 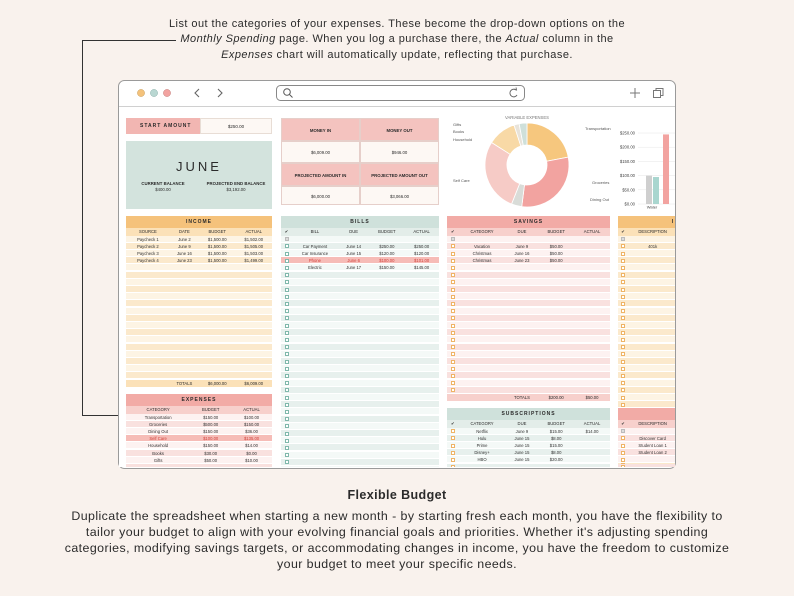 I want to click on table-cell: $100.00, so click(x=251, y=417).